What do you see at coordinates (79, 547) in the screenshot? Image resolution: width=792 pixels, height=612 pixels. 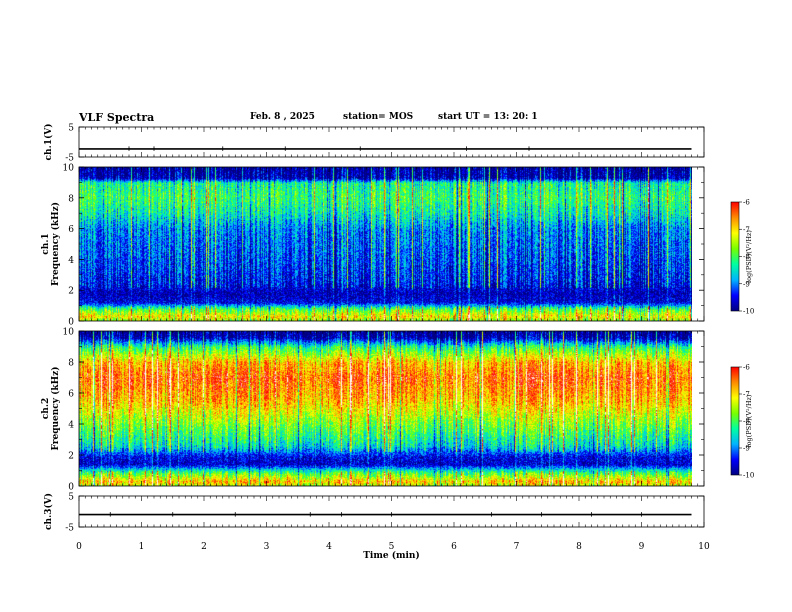 I see `x-tick-label: 0` at bounding box center [79, 547].